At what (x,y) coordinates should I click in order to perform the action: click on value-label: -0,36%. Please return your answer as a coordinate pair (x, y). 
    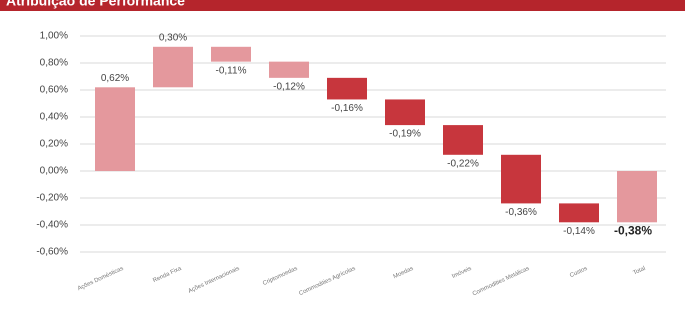
    Looking at the image, I should click on (521, 212).